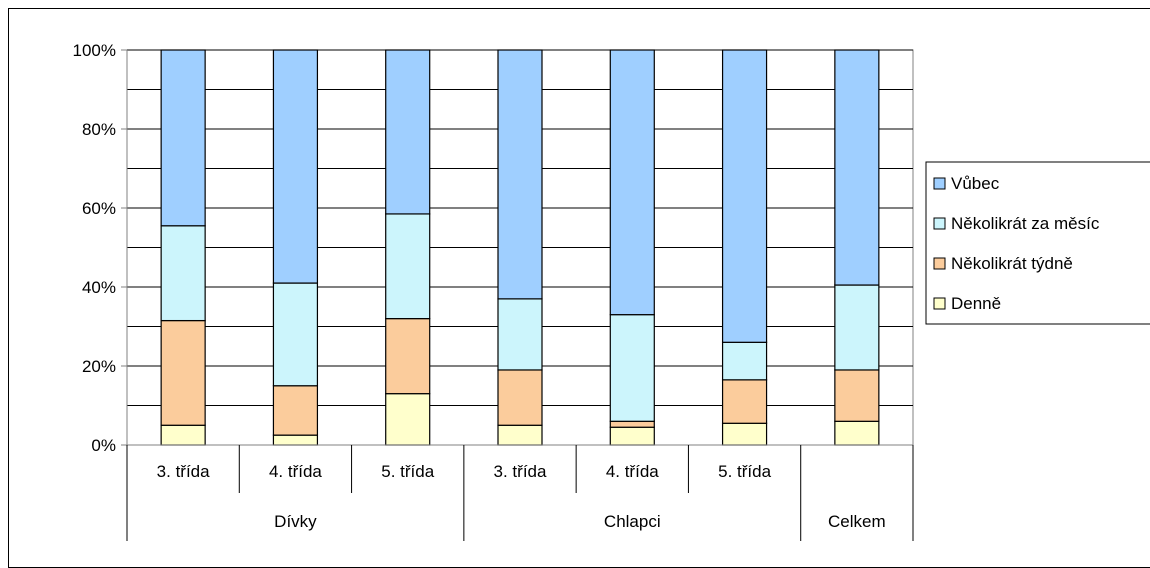  I want to click on y-axis: 0% 20% 40% 60% 80% 100%, so click(100, 248).